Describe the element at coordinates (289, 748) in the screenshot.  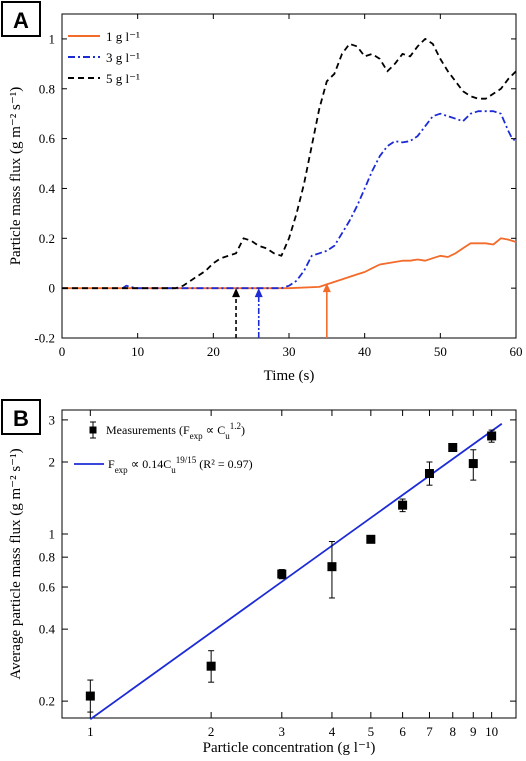
I see `panel-b-x-axis-label: Particle concentration (g l⁻¹)` at that location.